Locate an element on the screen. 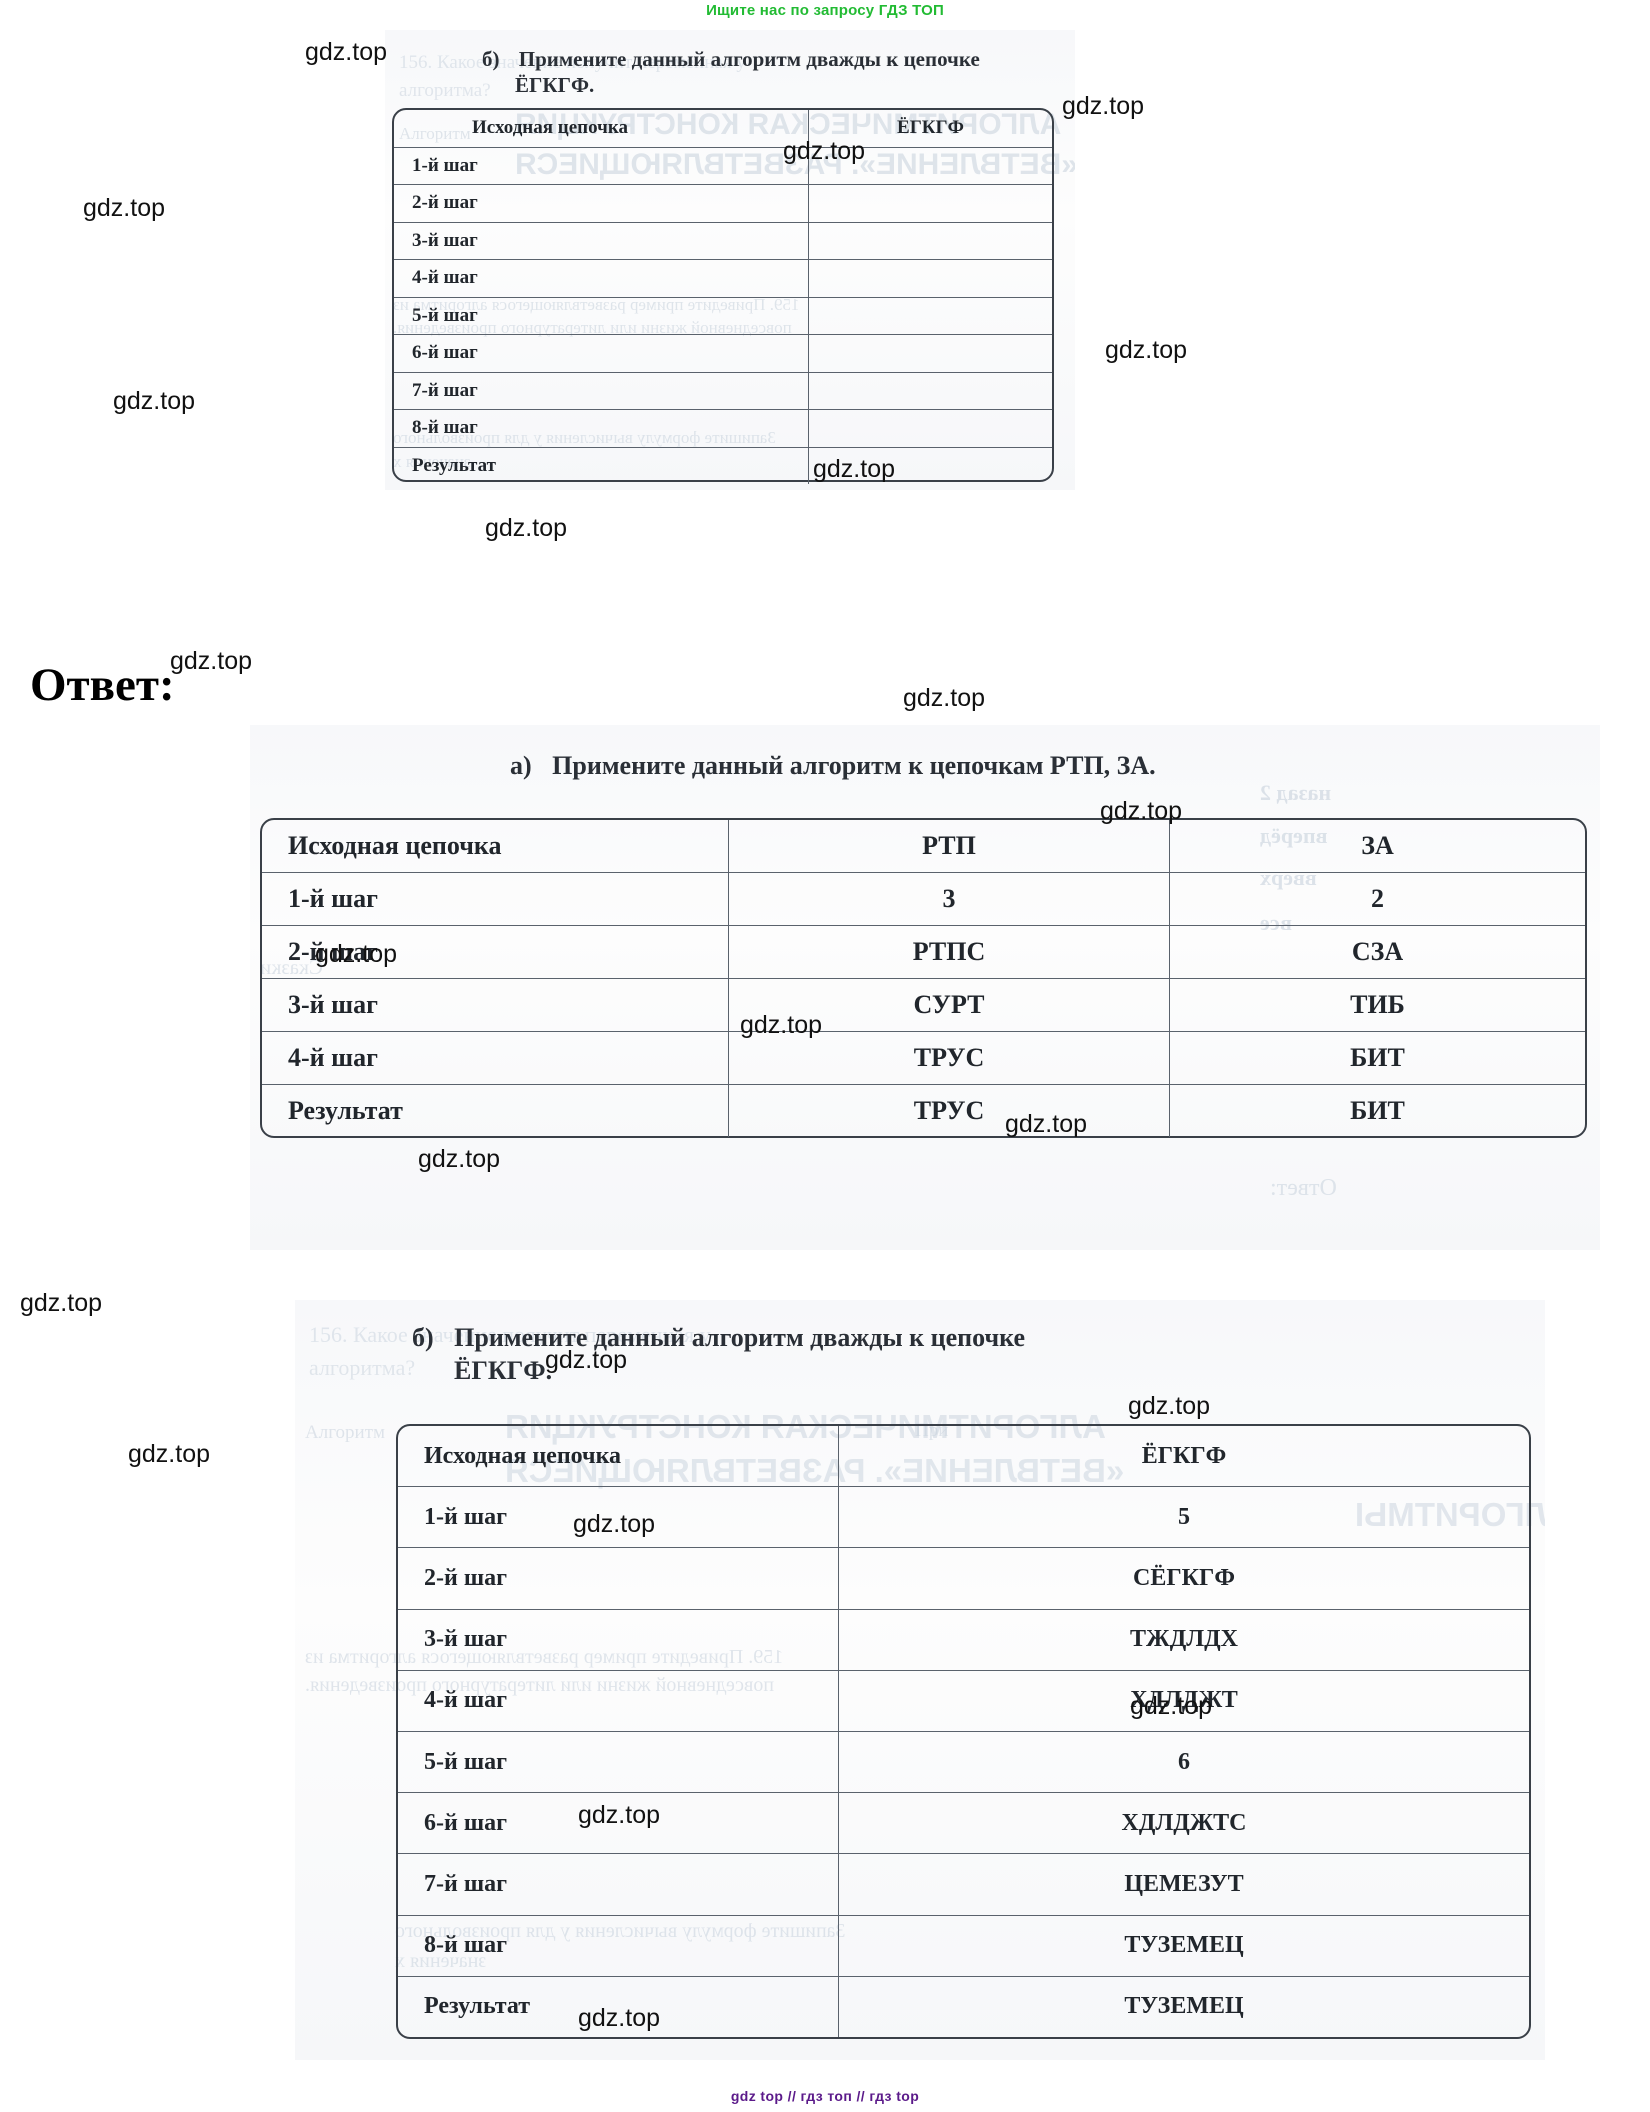 This screenshot has height=2112, width=1650. table-row: 2-й шаг СЁГКГФ is located at coordinates (963, 1578).